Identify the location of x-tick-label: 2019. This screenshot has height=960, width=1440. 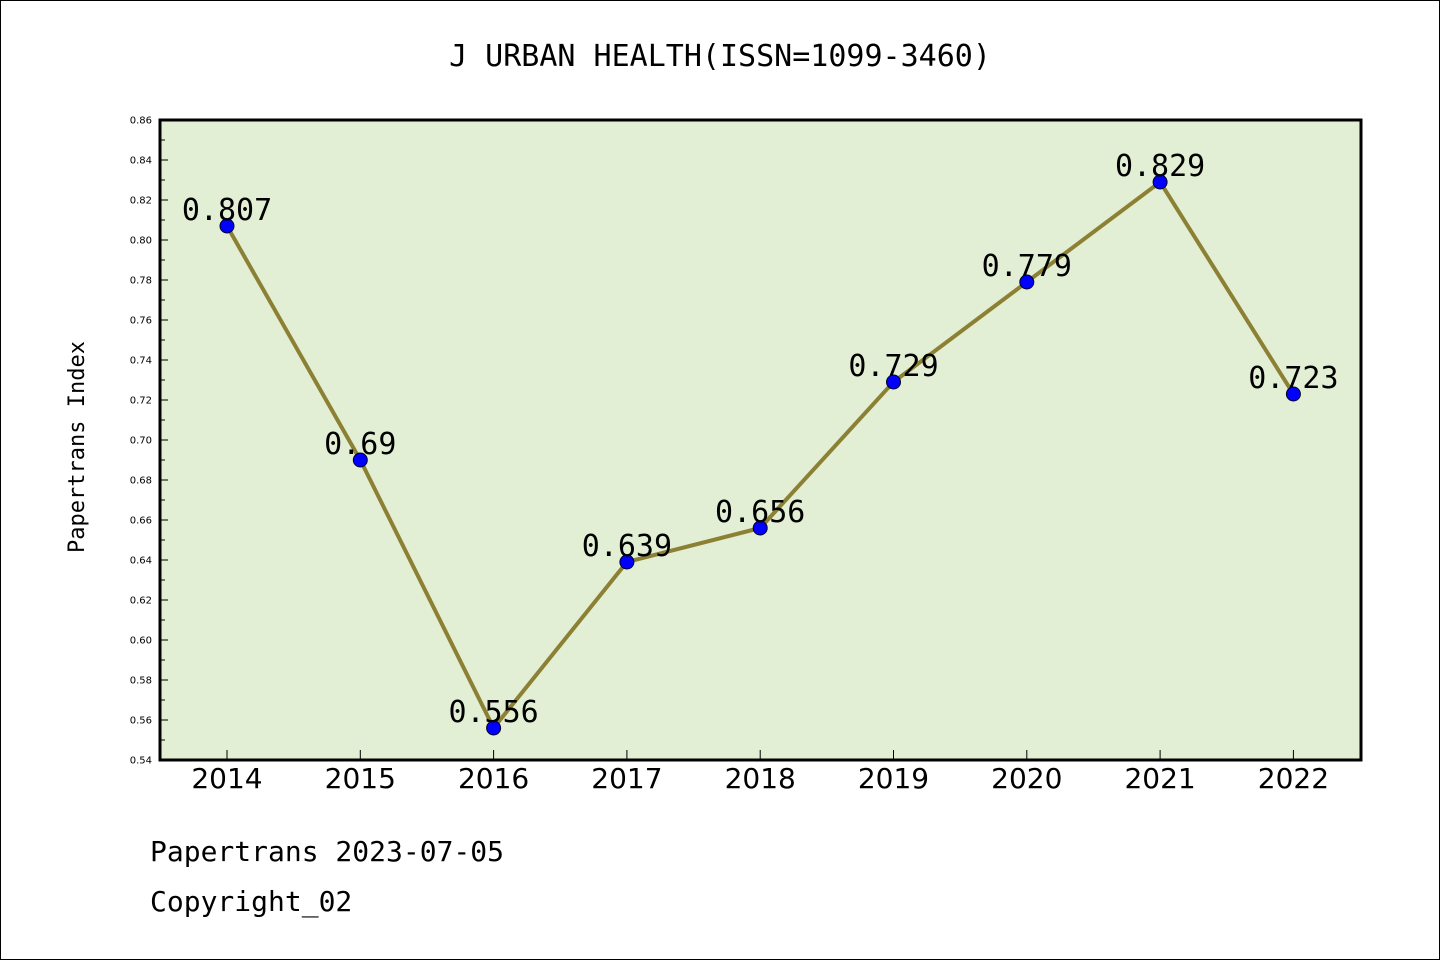
(893, 778).